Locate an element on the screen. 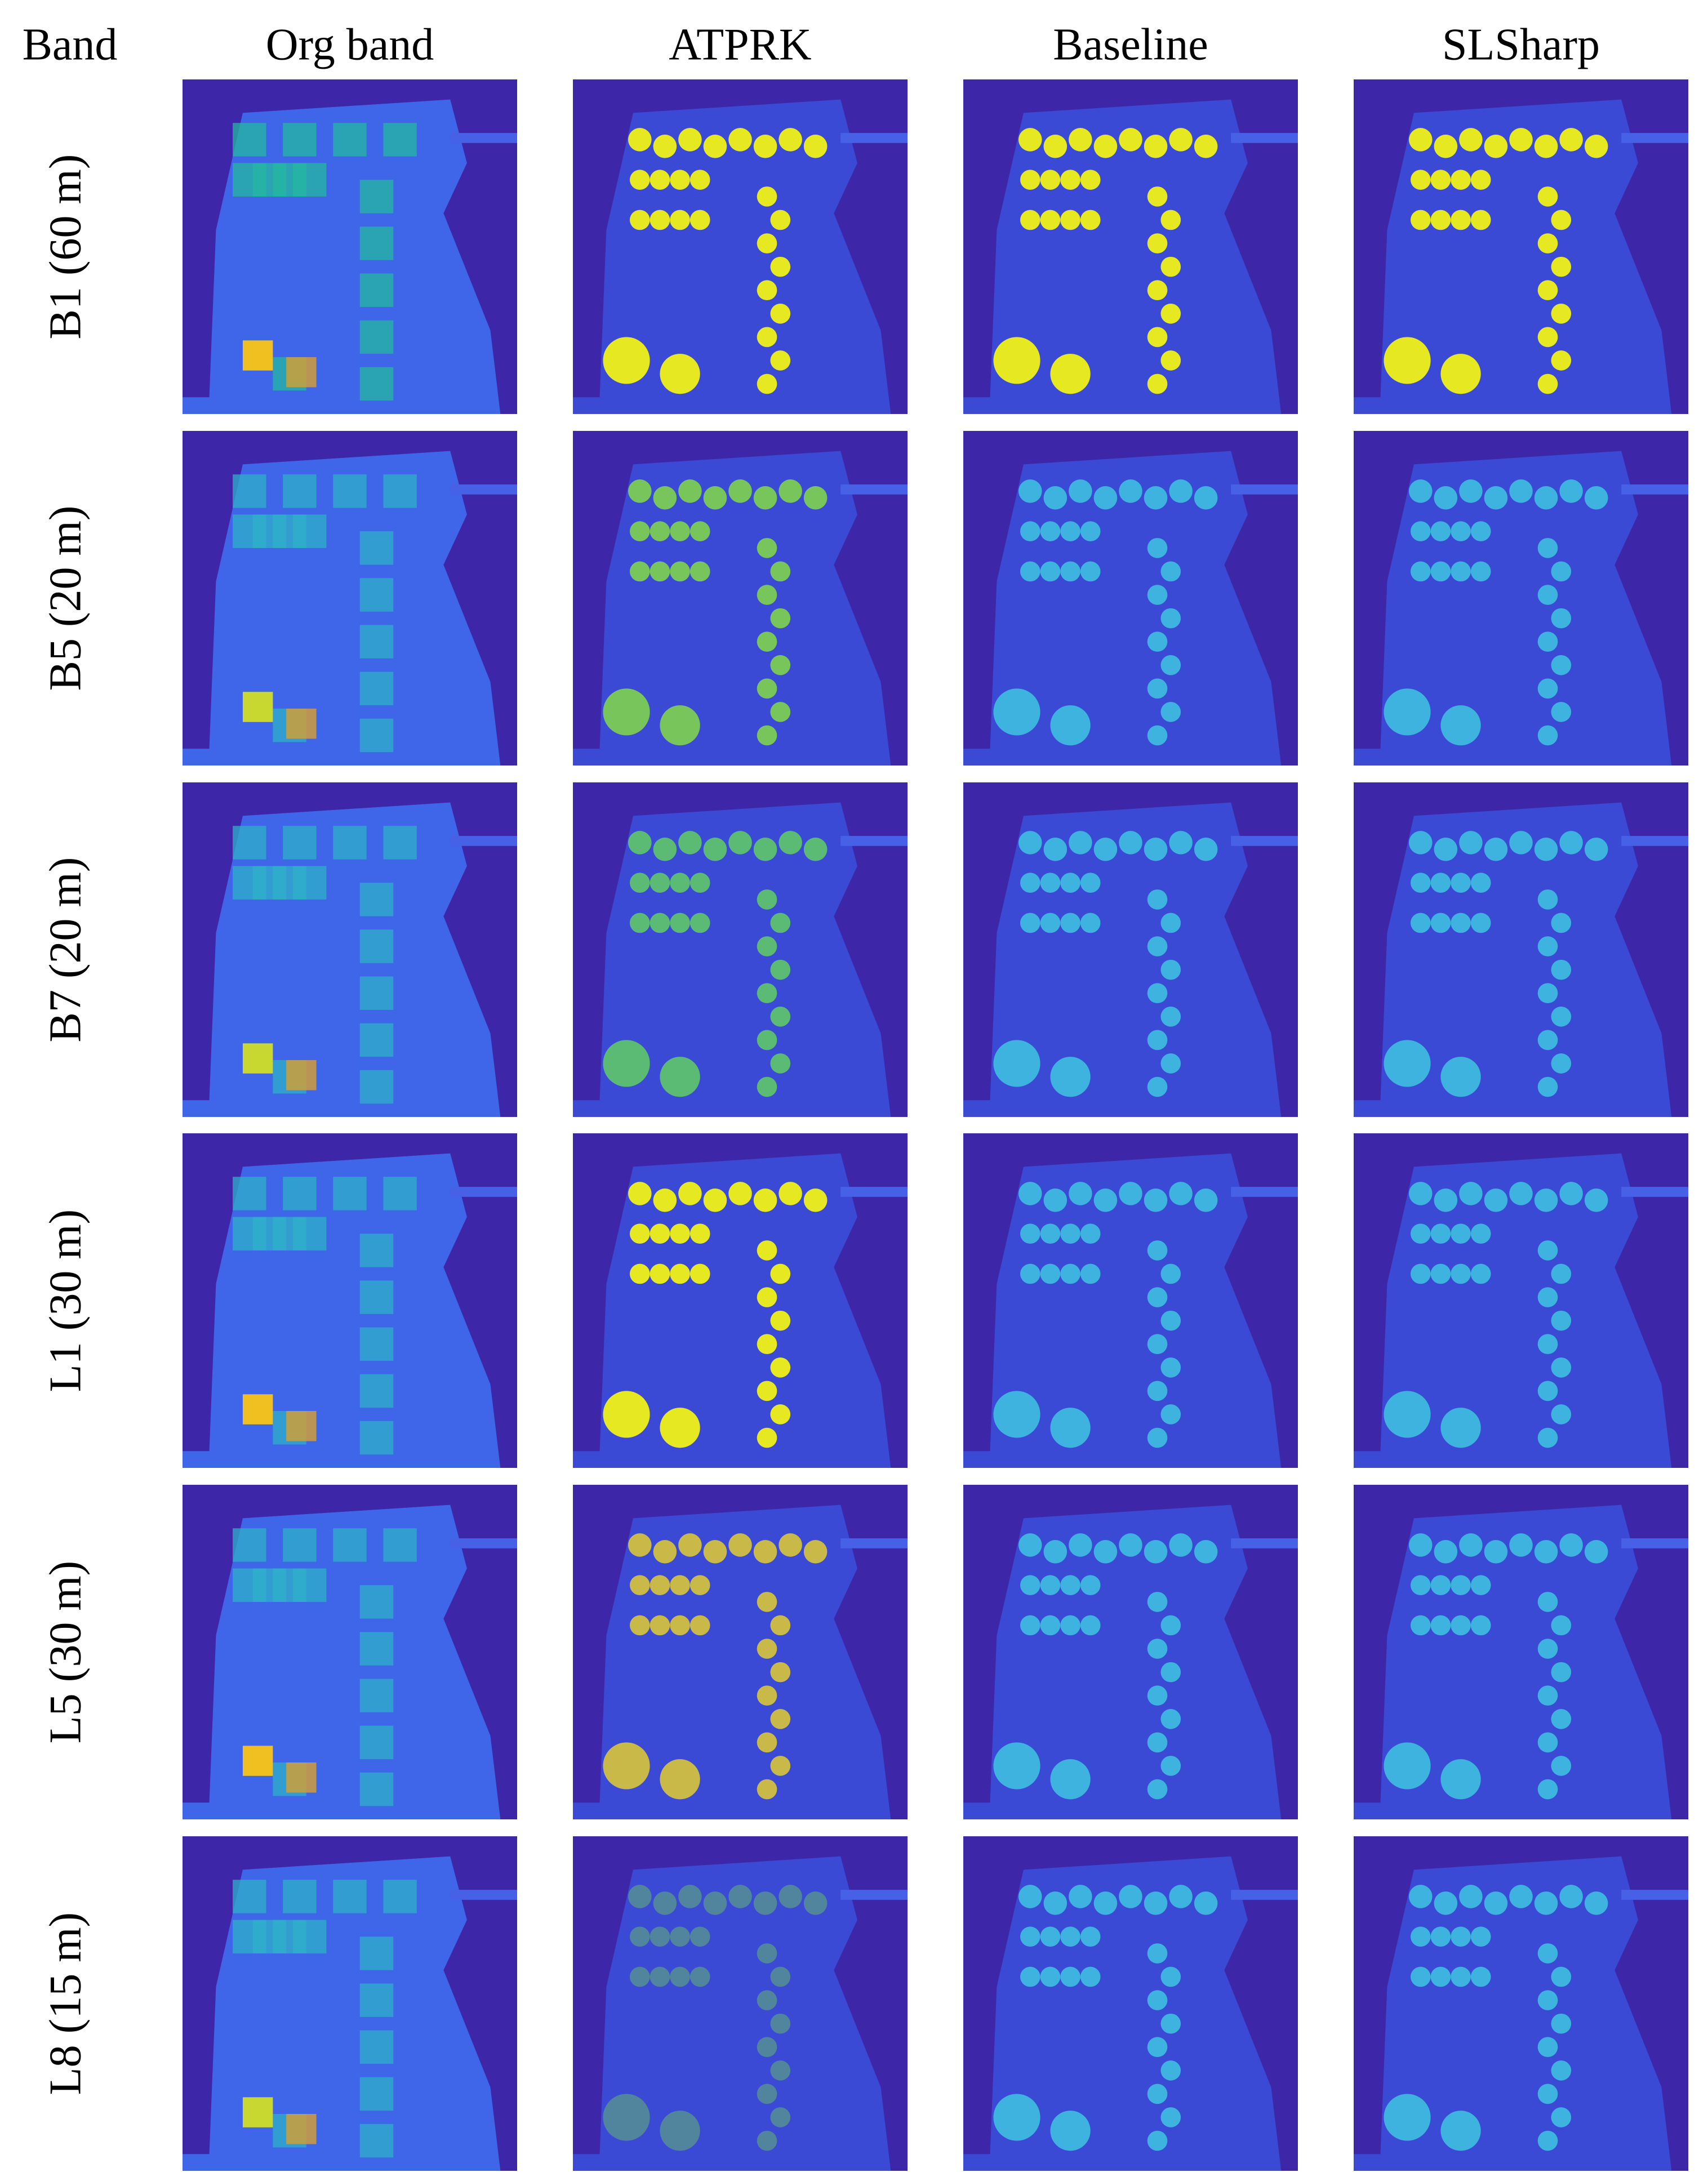 This screenshot has height=2181, width=1708. column-header: ATPRK is located at coordinates (740, 45).